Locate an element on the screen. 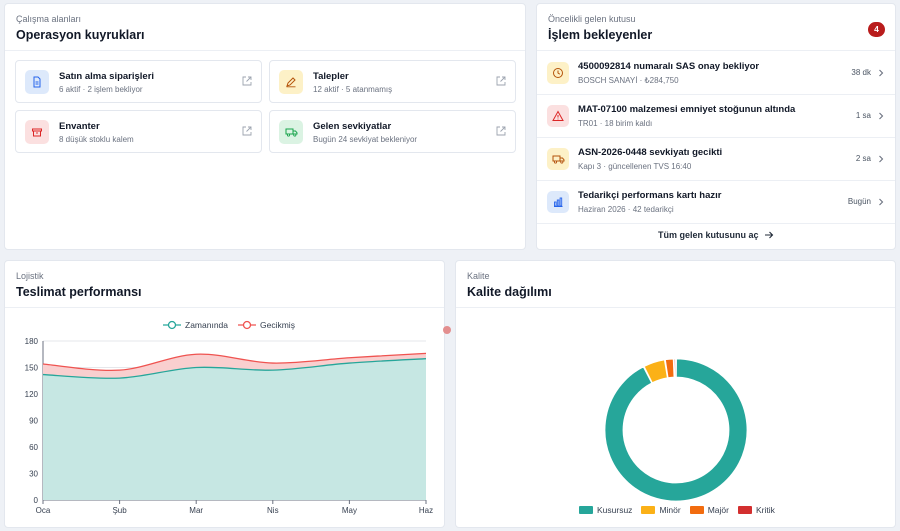 This screenshot has height=531, width=900. legend-label: Kritik is located at coordinates (765, 510).